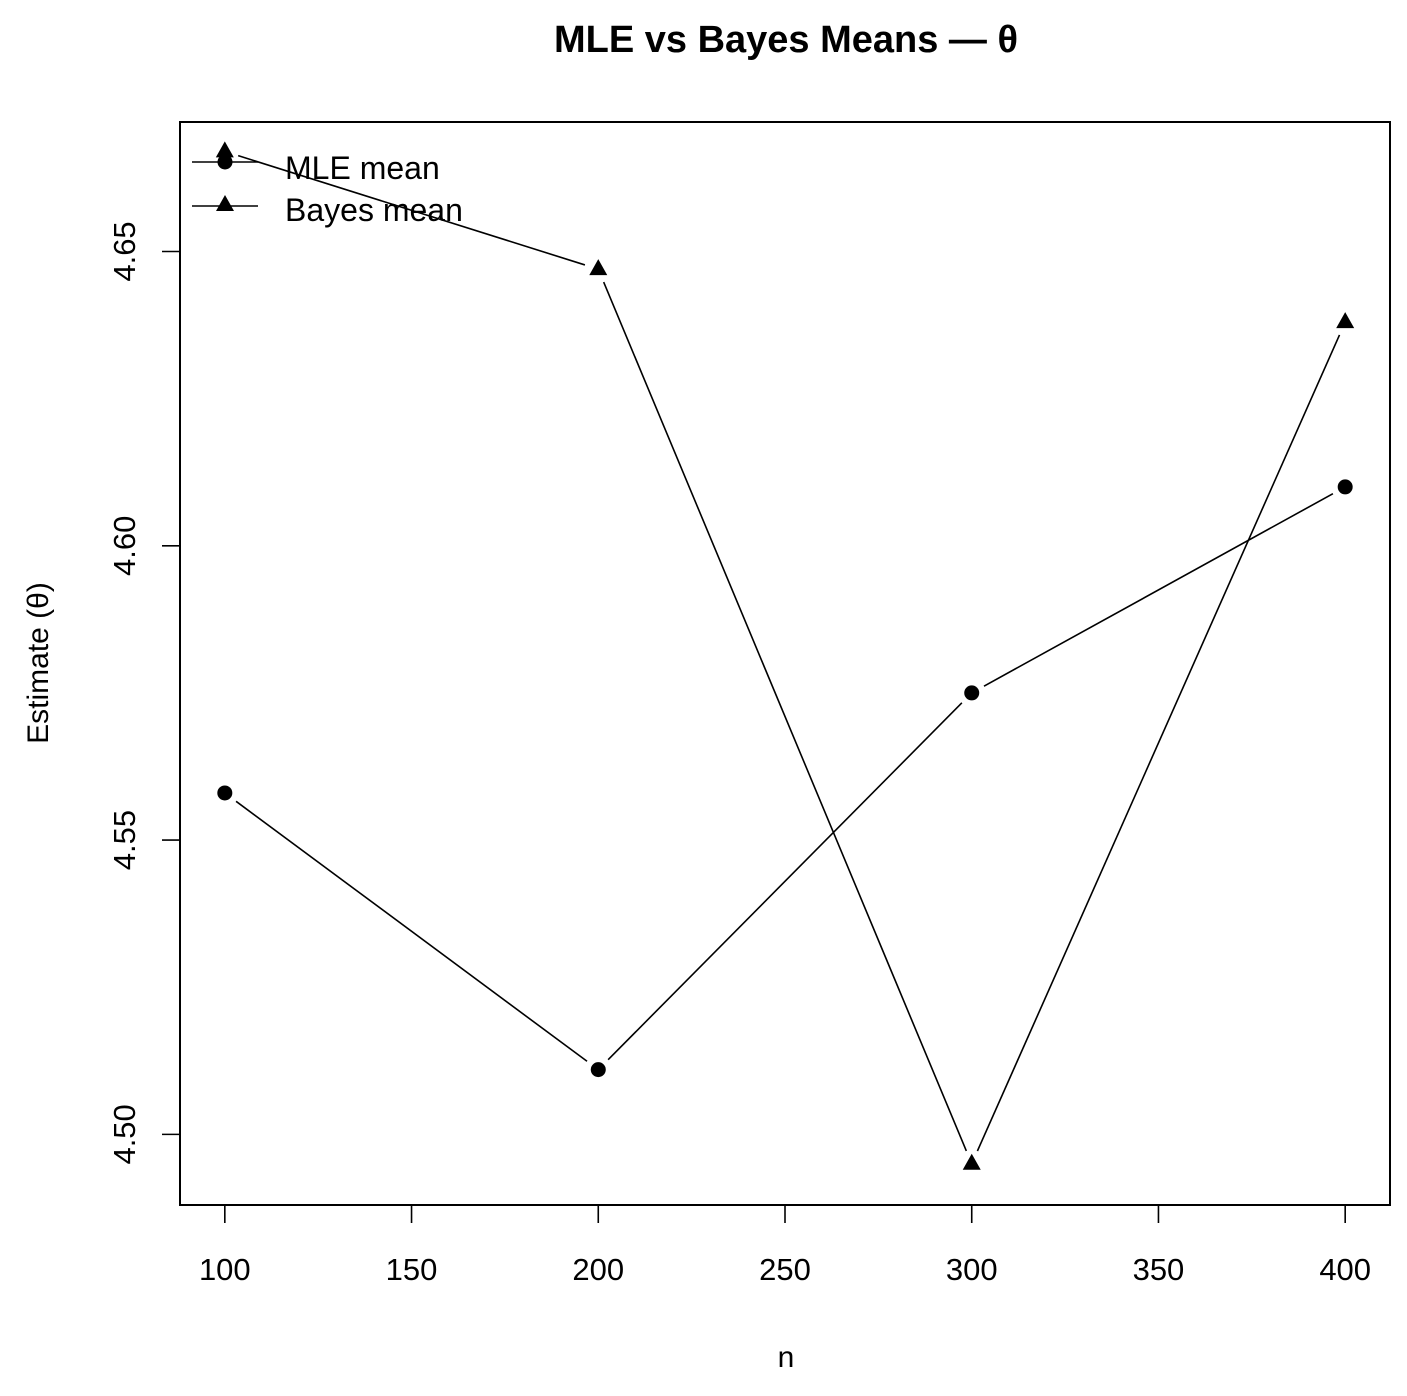 This screenshot has height=1396, width=1407. I want to click on x-tick-label: 400, so click(1345, 1269).